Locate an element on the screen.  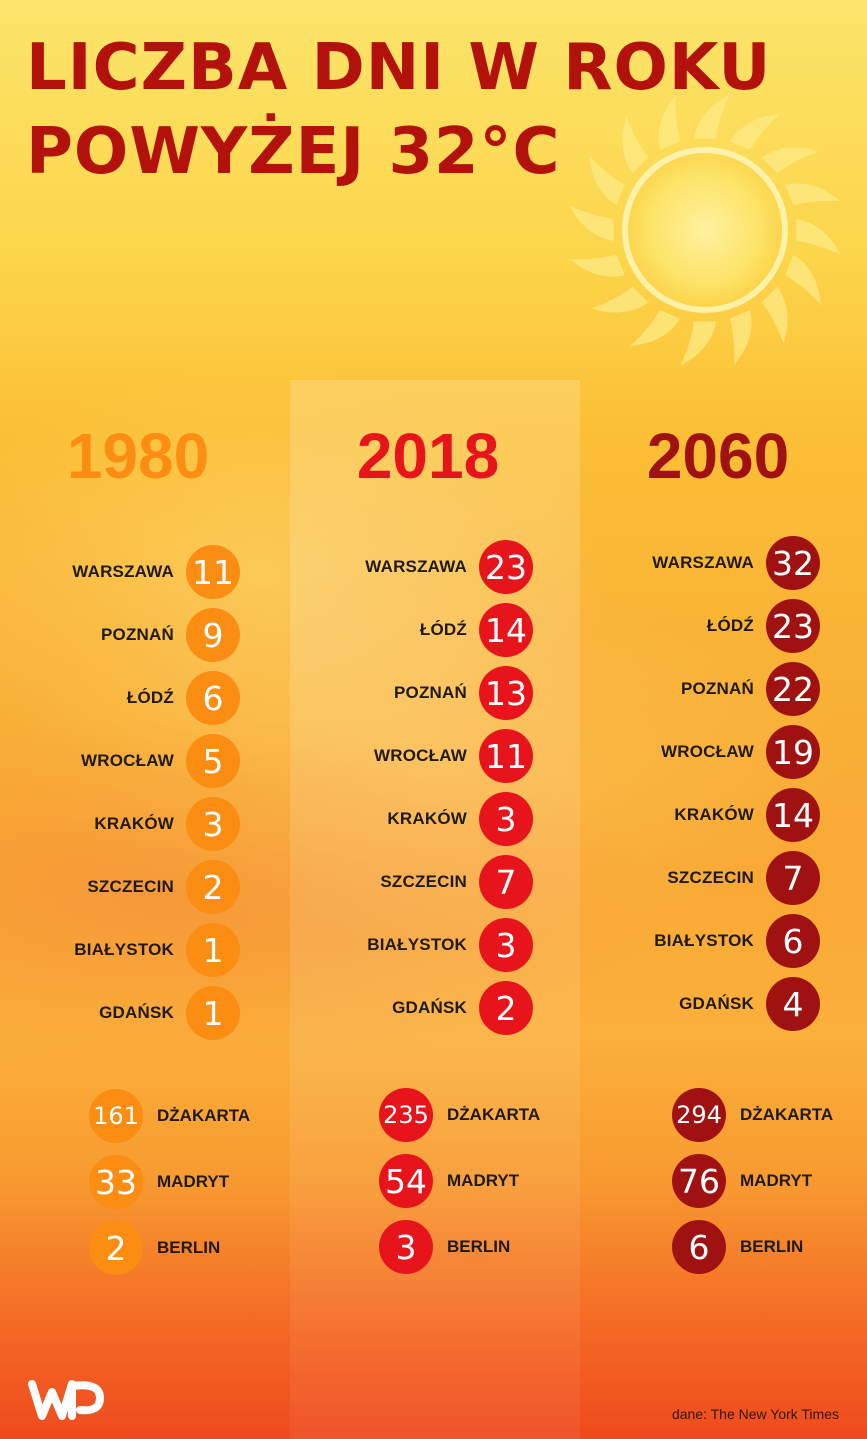
value-badge: 76 is located at coordinates (699, 1181).